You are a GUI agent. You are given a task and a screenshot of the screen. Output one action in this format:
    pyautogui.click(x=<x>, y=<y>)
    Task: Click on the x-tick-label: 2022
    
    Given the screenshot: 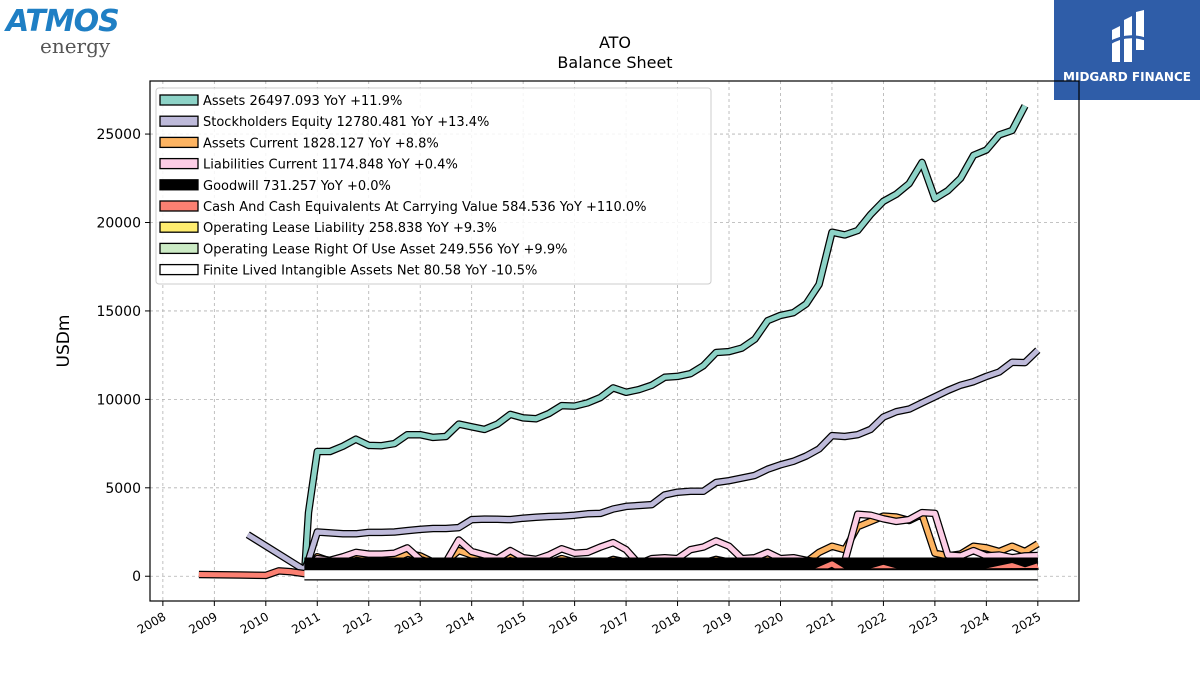 What is the action you would take?
    pyautogui.click(x=871, y=622)
    